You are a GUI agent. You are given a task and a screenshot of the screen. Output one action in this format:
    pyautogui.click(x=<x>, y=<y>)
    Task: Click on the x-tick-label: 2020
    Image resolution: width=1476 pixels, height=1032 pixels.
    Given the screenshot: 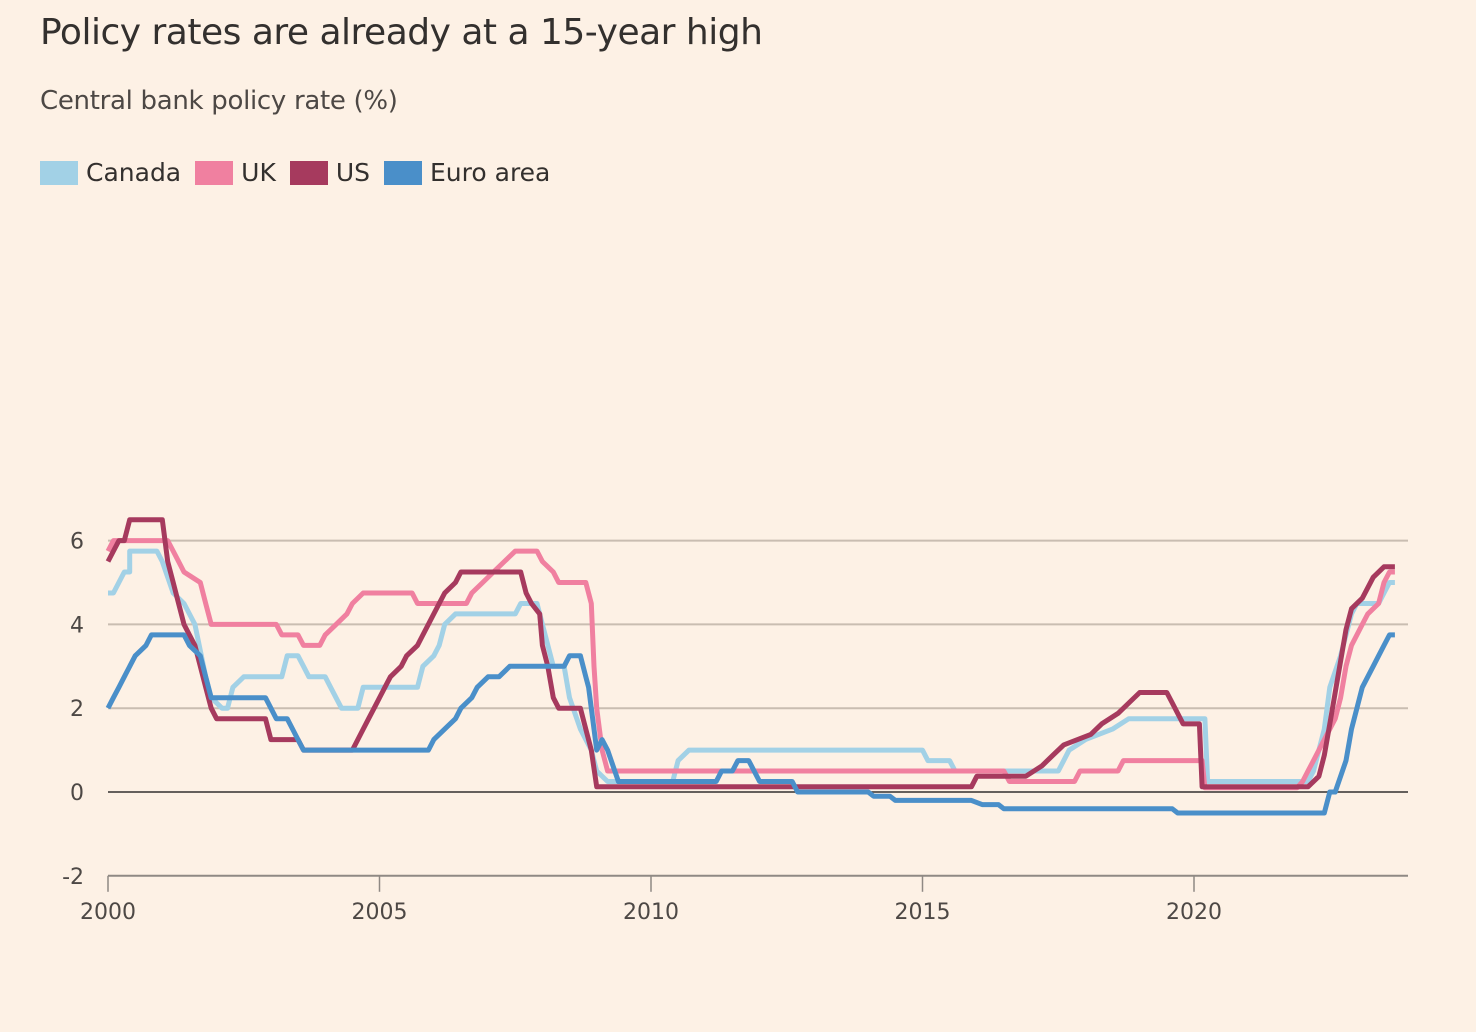 What is the action you would take?
    pyautogui.click(x=1194, y=912)
    